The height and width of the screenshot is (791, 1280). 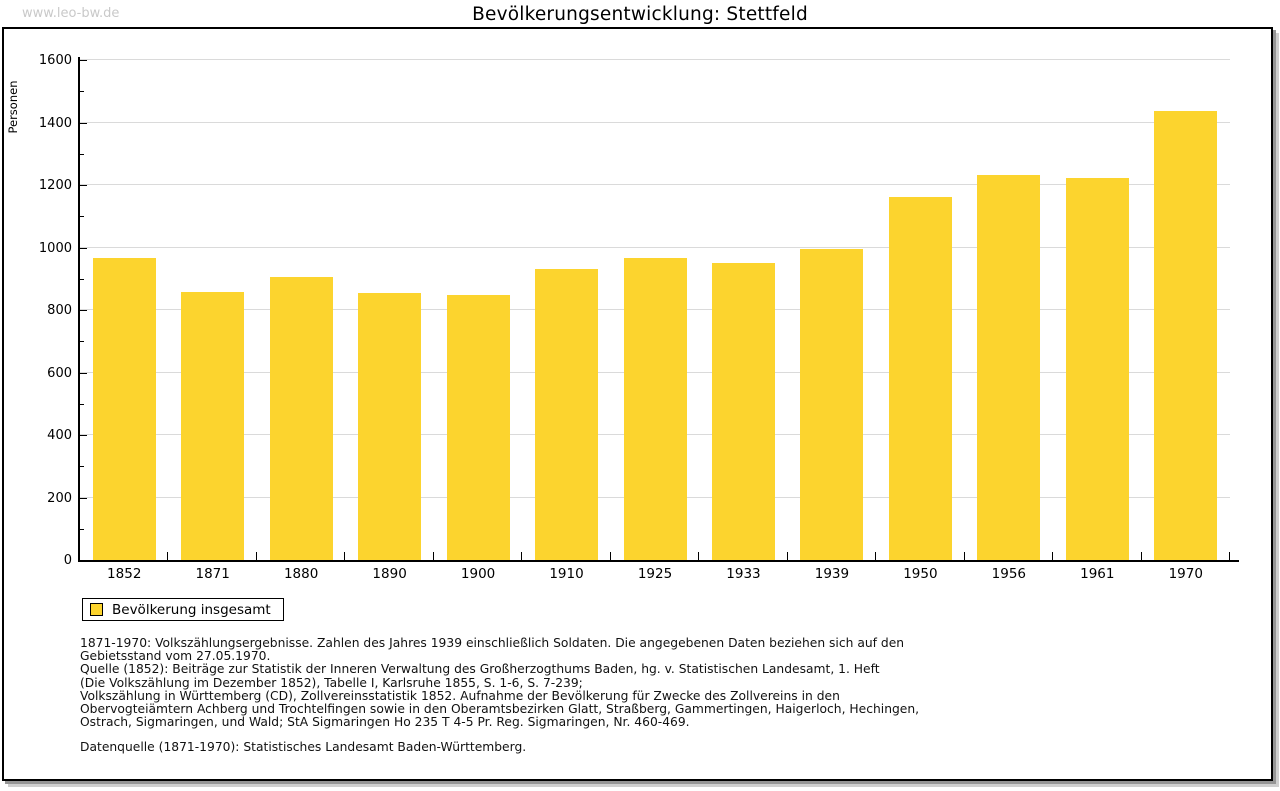 I want to click on x-axis-tick-label: 1880, so click(x=301, y=574).